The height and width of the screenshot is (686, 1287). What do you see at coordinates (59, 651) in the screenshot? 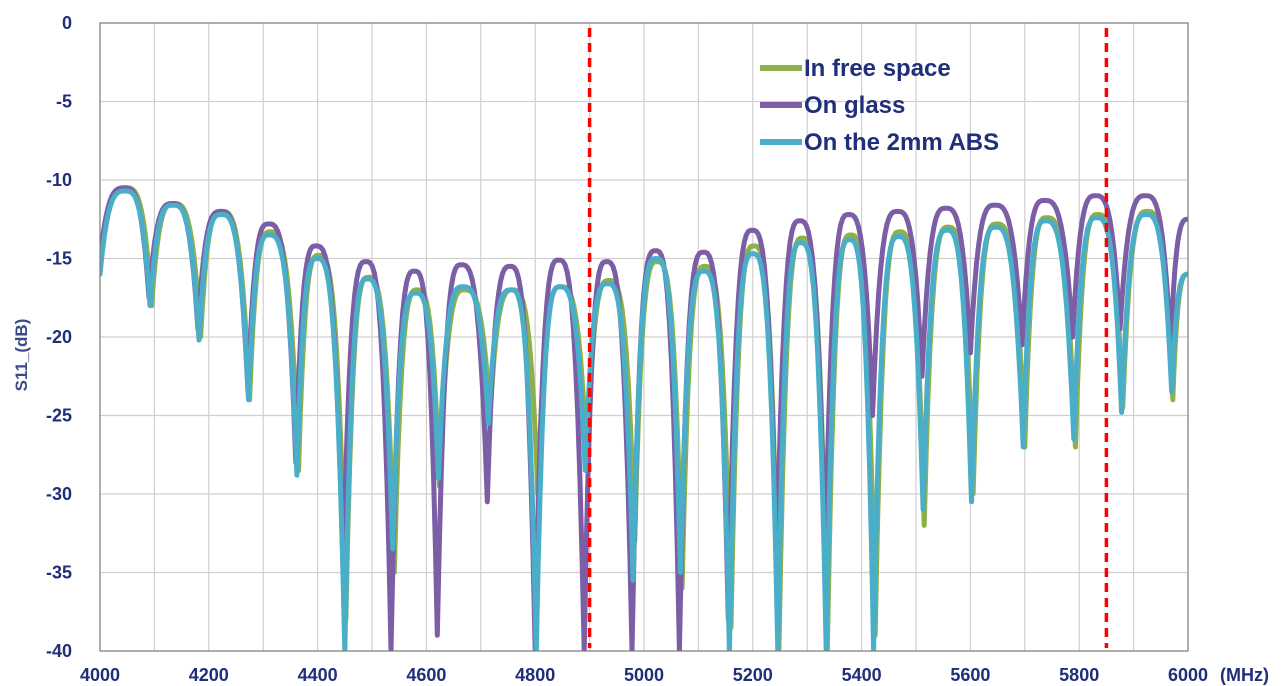
I see `y-tick-label: -40` at bounding box center [59, 651].